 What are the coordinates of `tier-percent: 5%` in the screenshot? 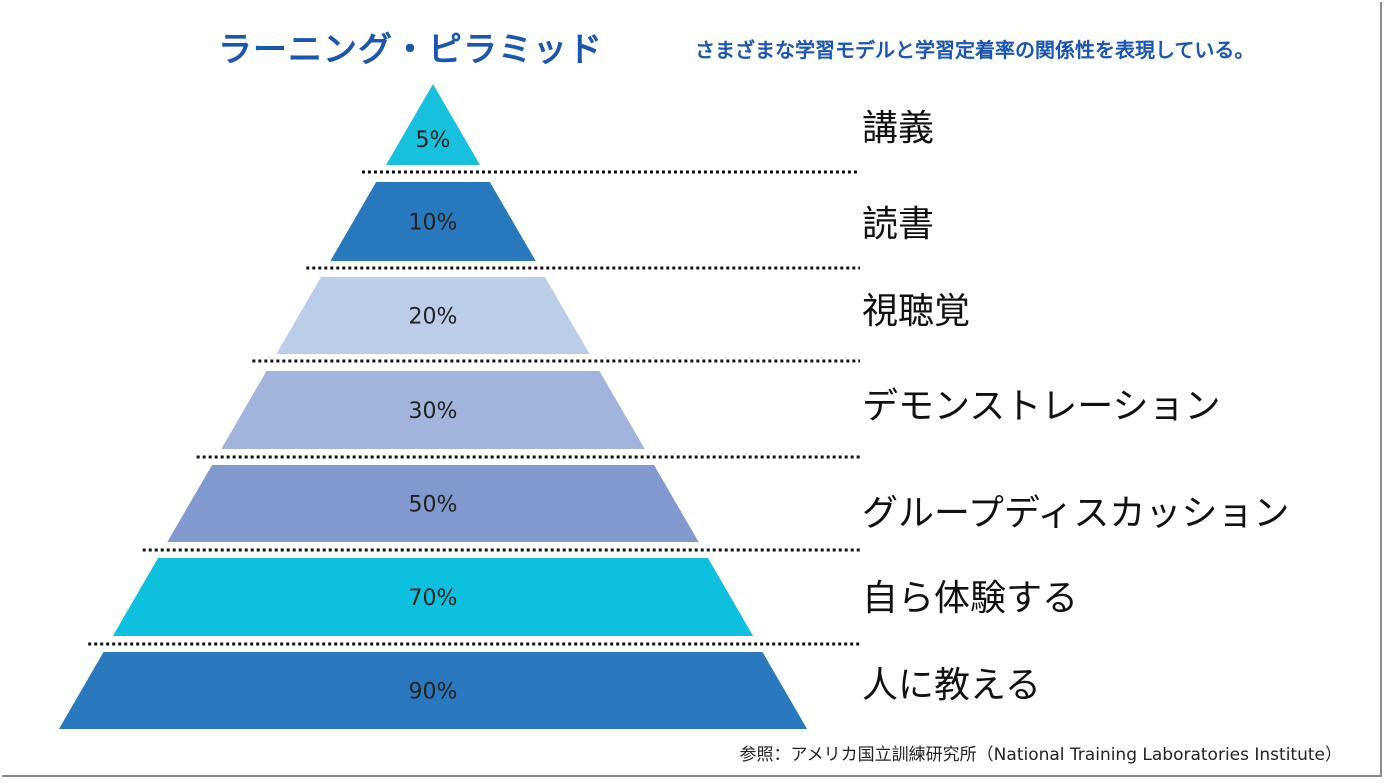 It's located at (433, 140).